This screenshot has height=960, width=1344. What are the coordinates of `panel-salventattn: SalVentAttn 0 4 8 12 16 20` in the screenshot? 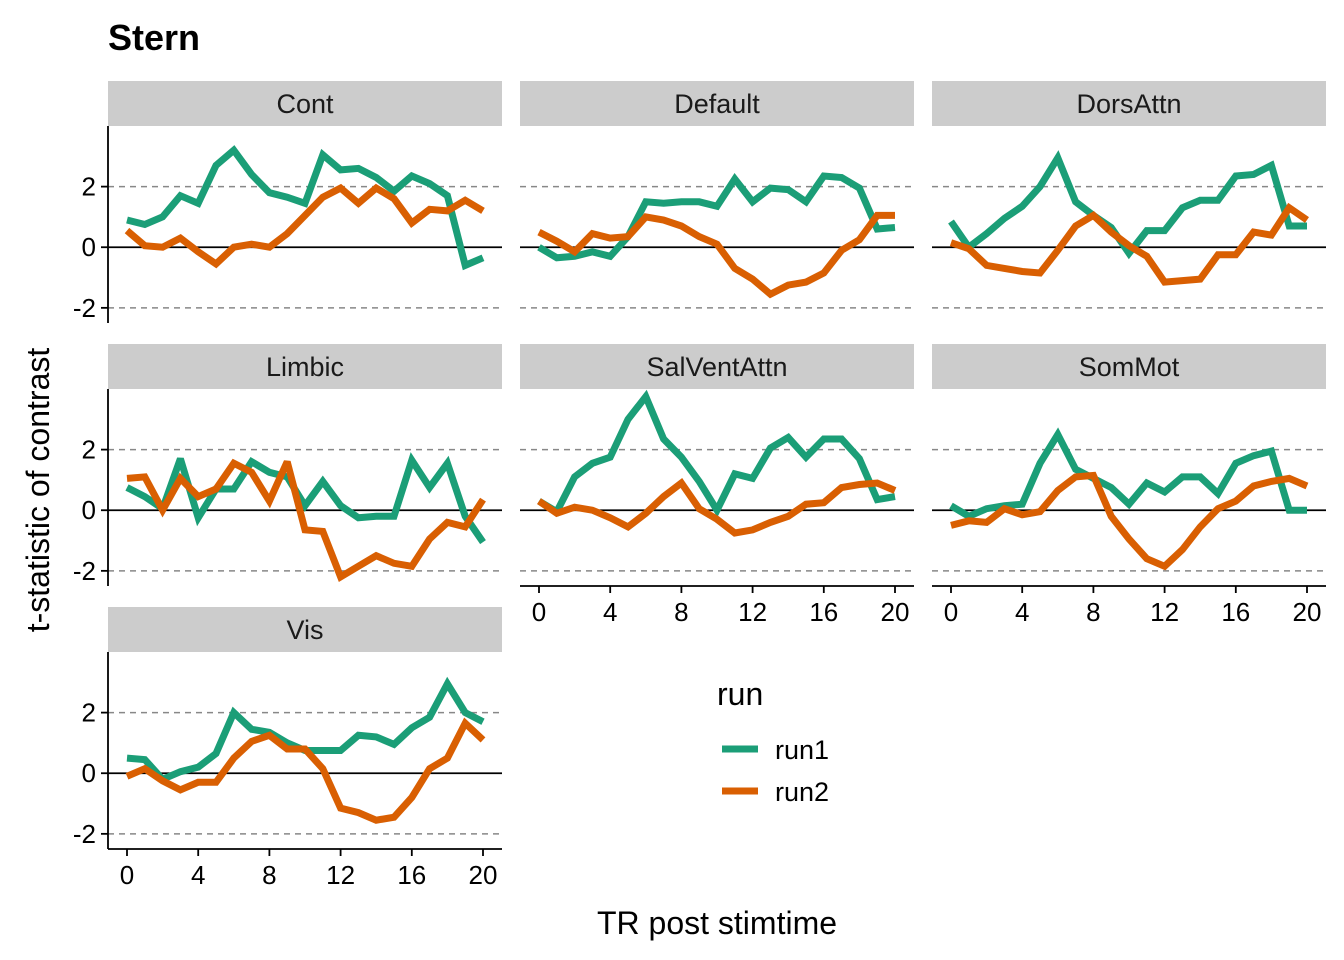 It's located at (717, 485).